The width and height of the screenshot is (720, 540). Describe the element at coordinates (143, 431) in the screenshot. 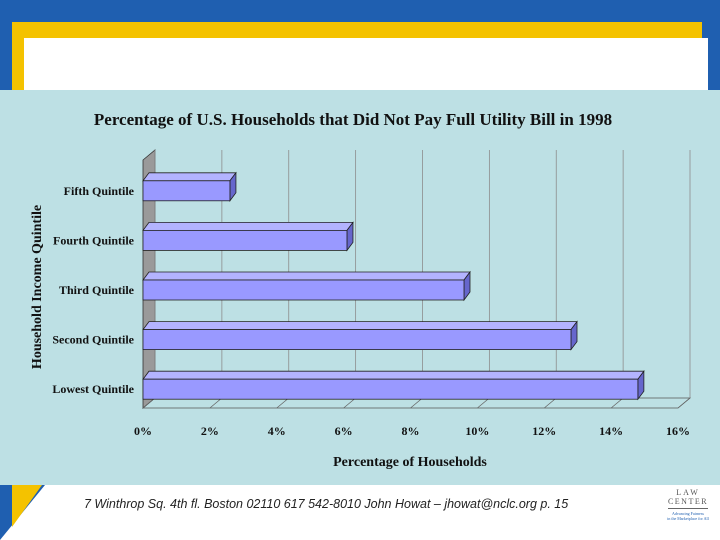

I see `x-tick-label-0: 0%` at that location.